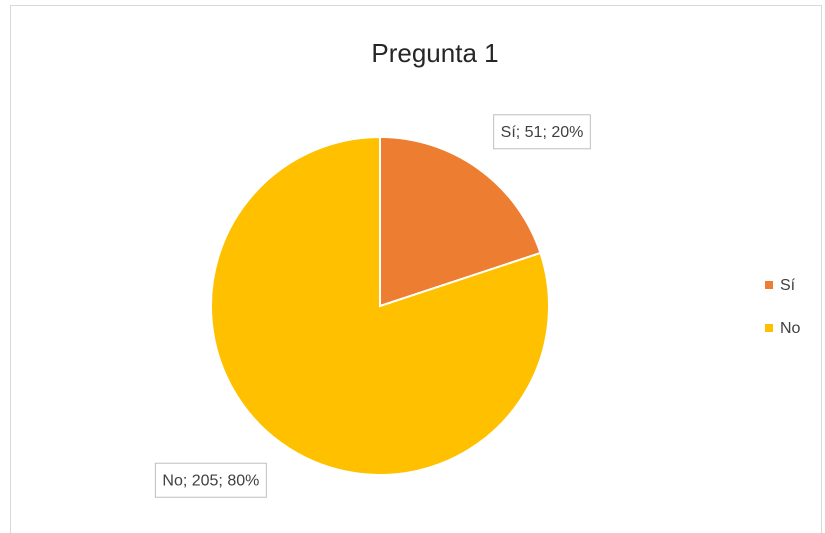 The width and height of the screenshot is (825, 533). Describe the element at coordinates (790, 328) in the screenshot. I see `legend-label: No` at that location.